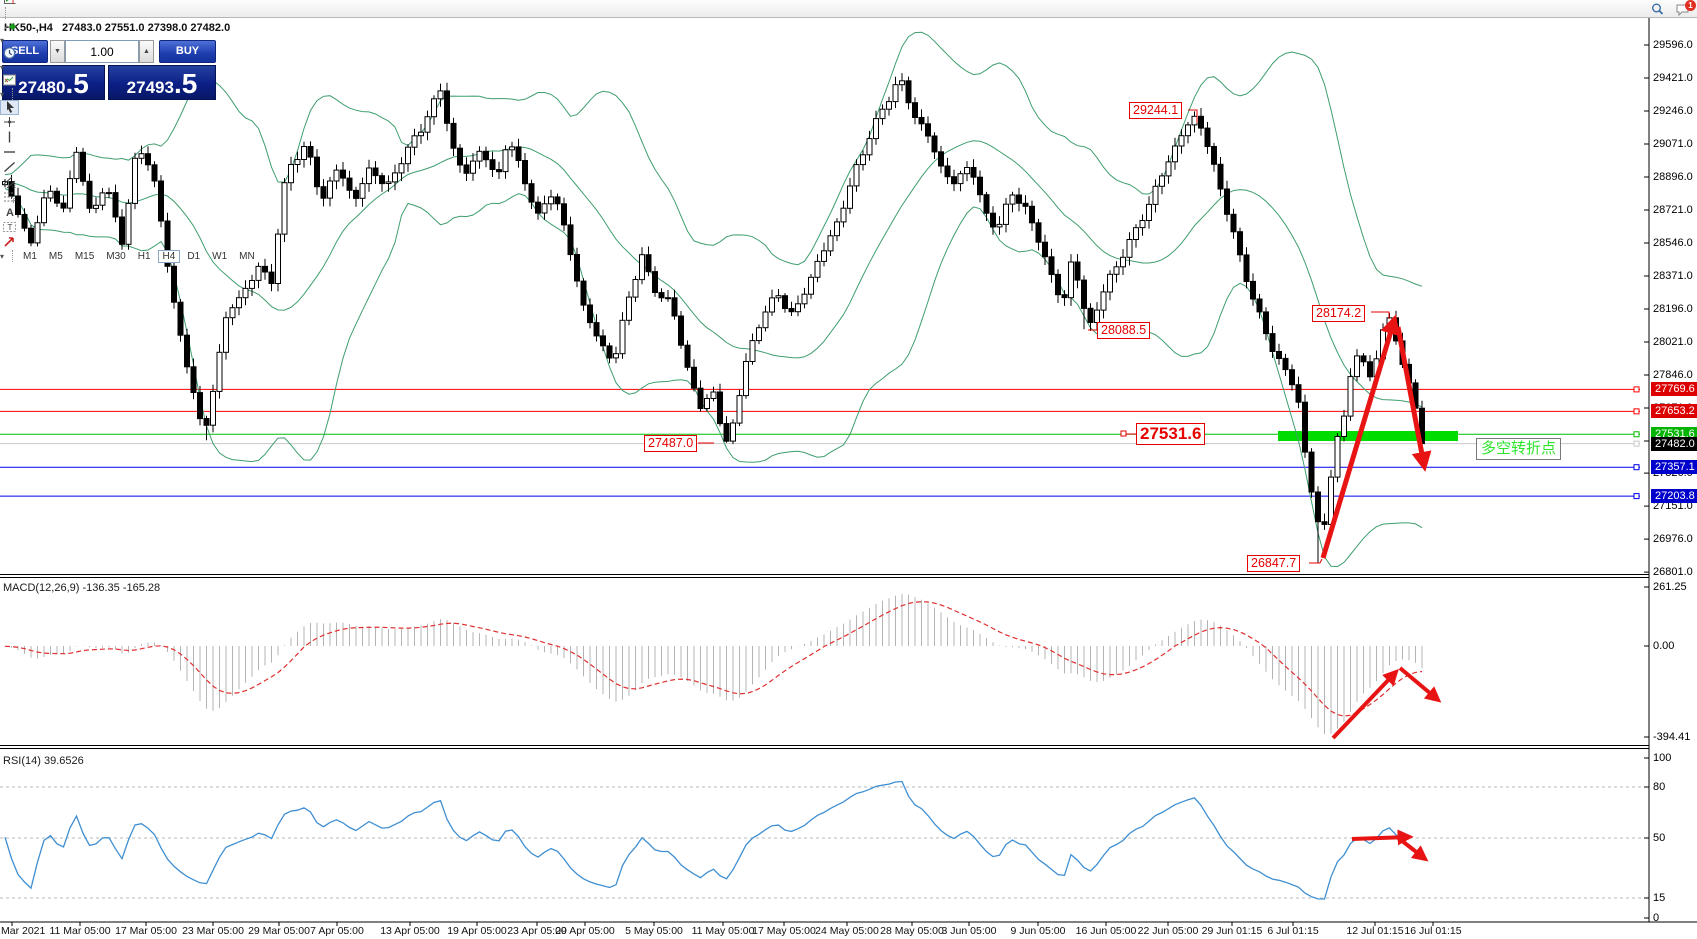 This screenshot has height=939, width=1697. What do you see at coordinates (784, 931) in the screenshot?
I see `time-axis-label: 17 May 05:00` at bounding box center [784, 931].